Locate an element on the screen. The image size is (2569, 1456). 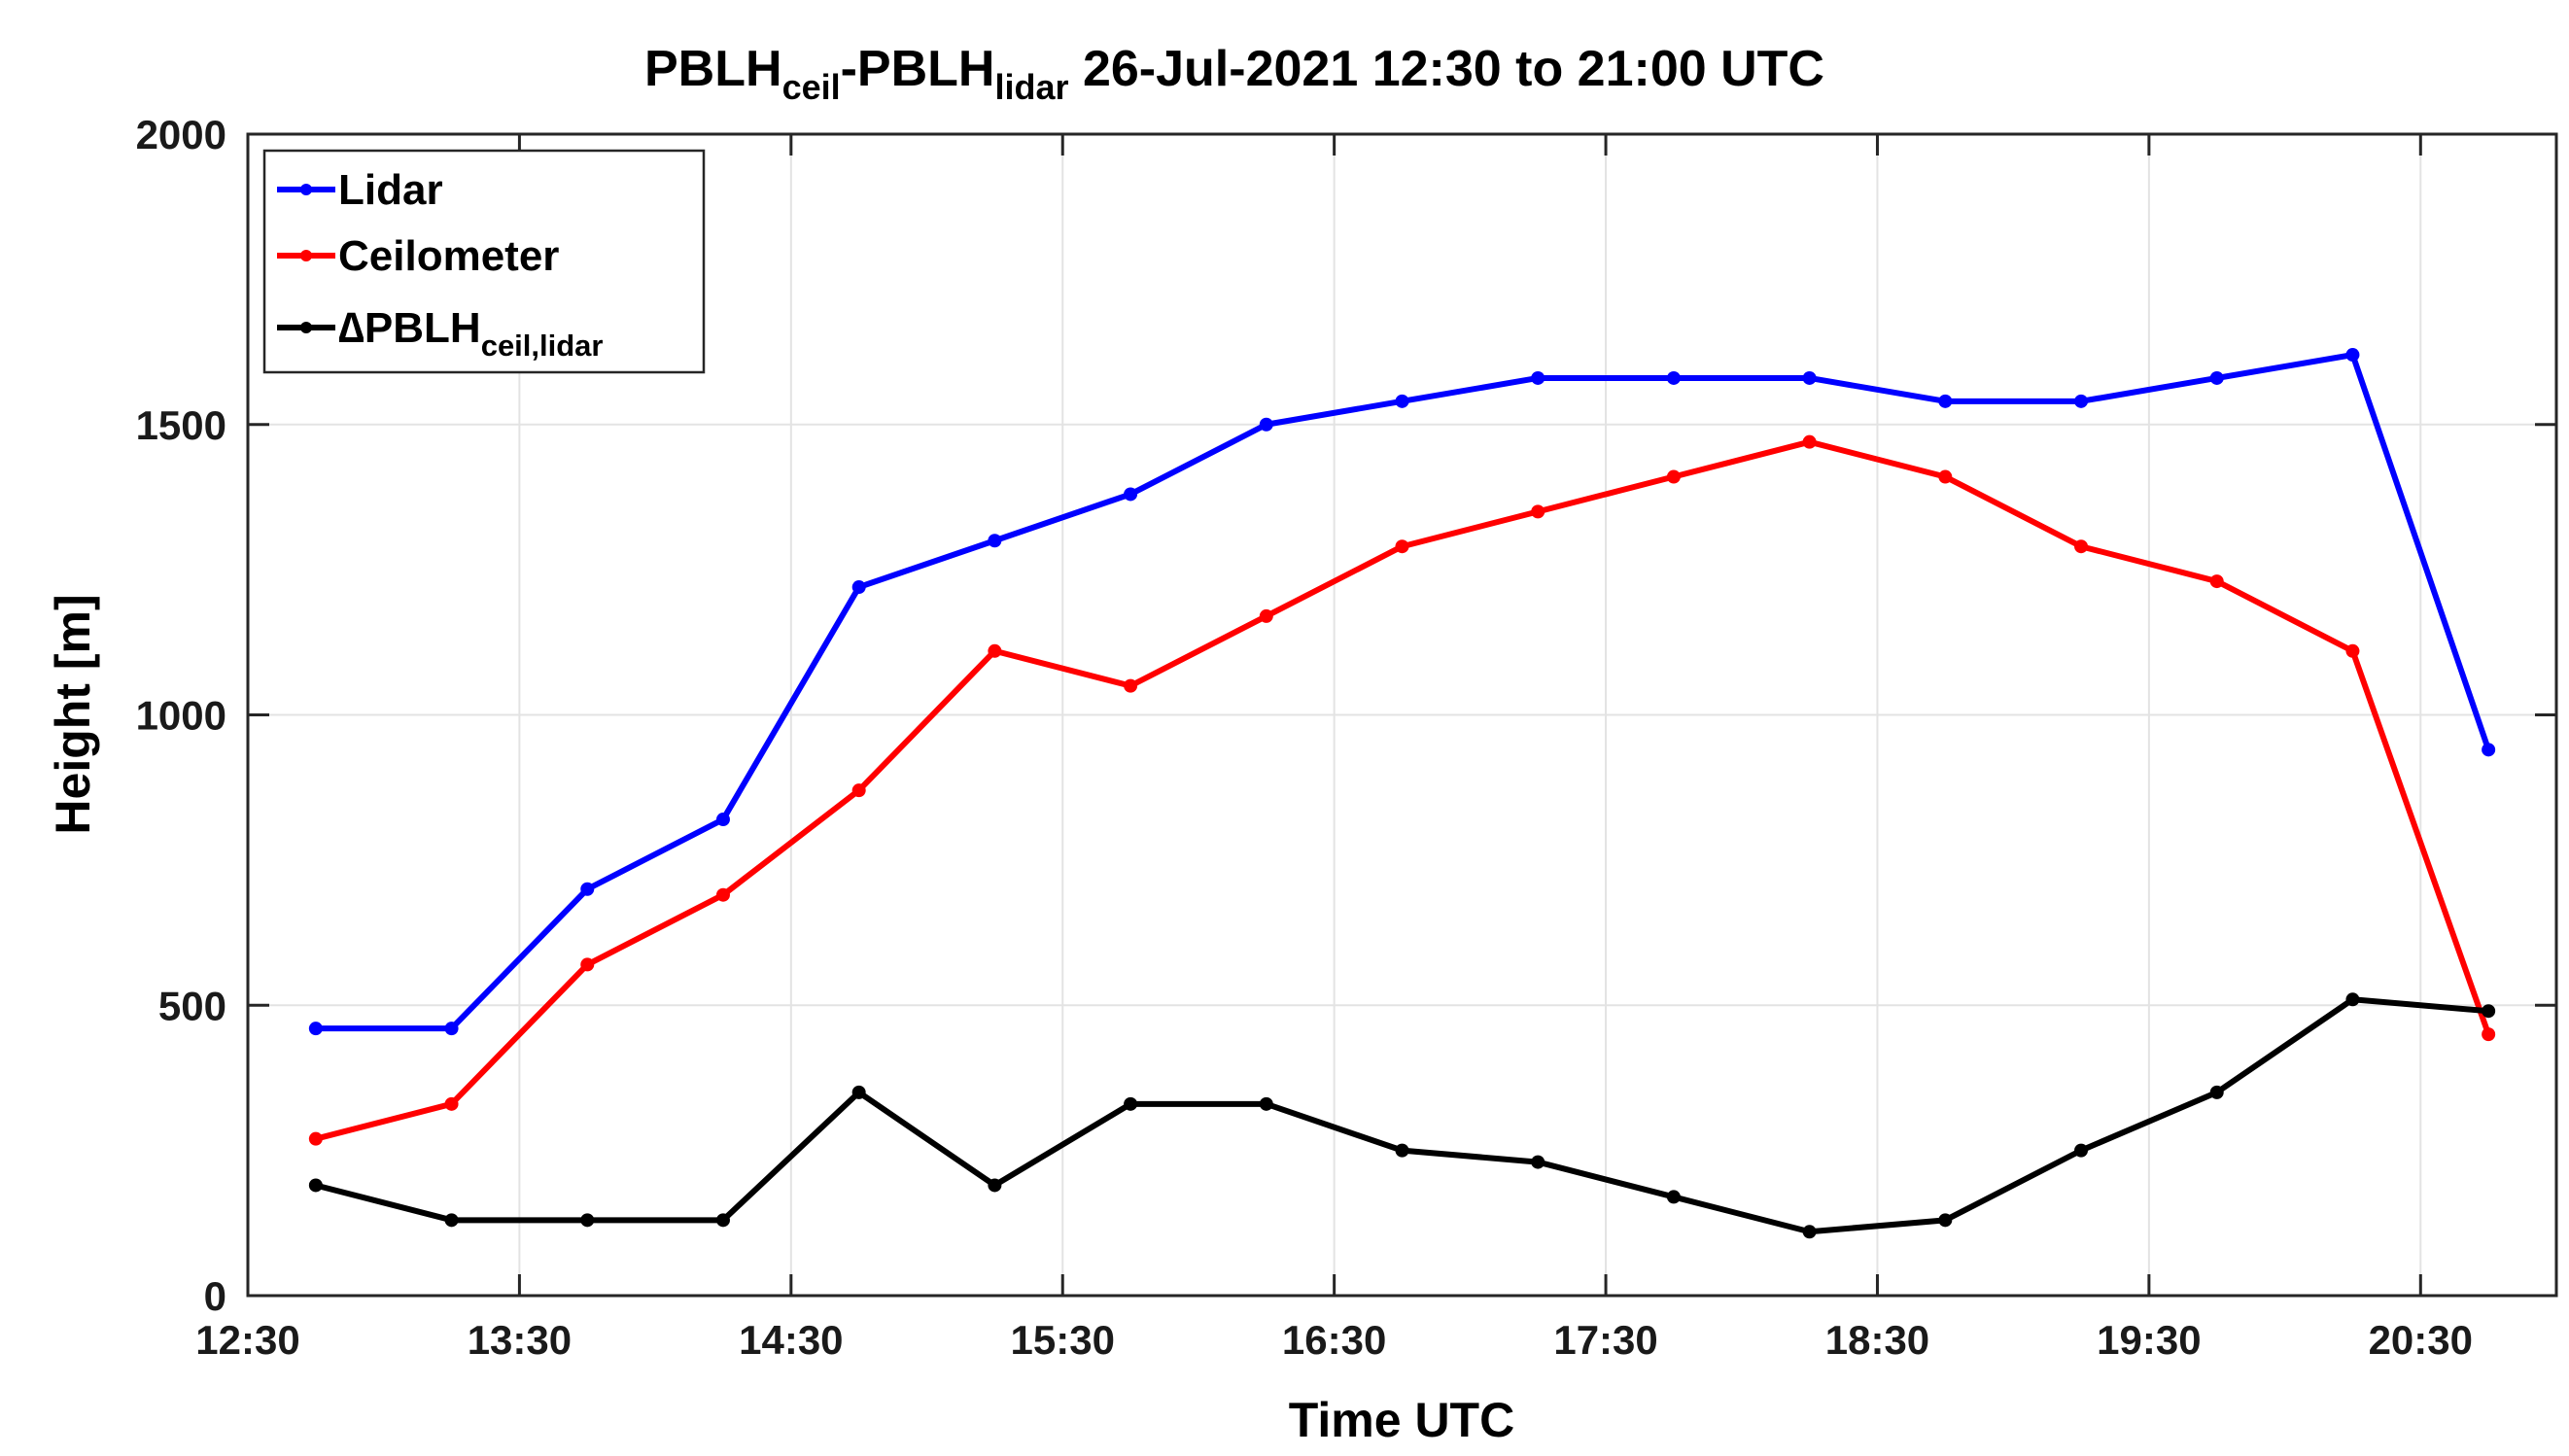
x-tick-label: 16:30 is located at coordinates (1334, 1340).